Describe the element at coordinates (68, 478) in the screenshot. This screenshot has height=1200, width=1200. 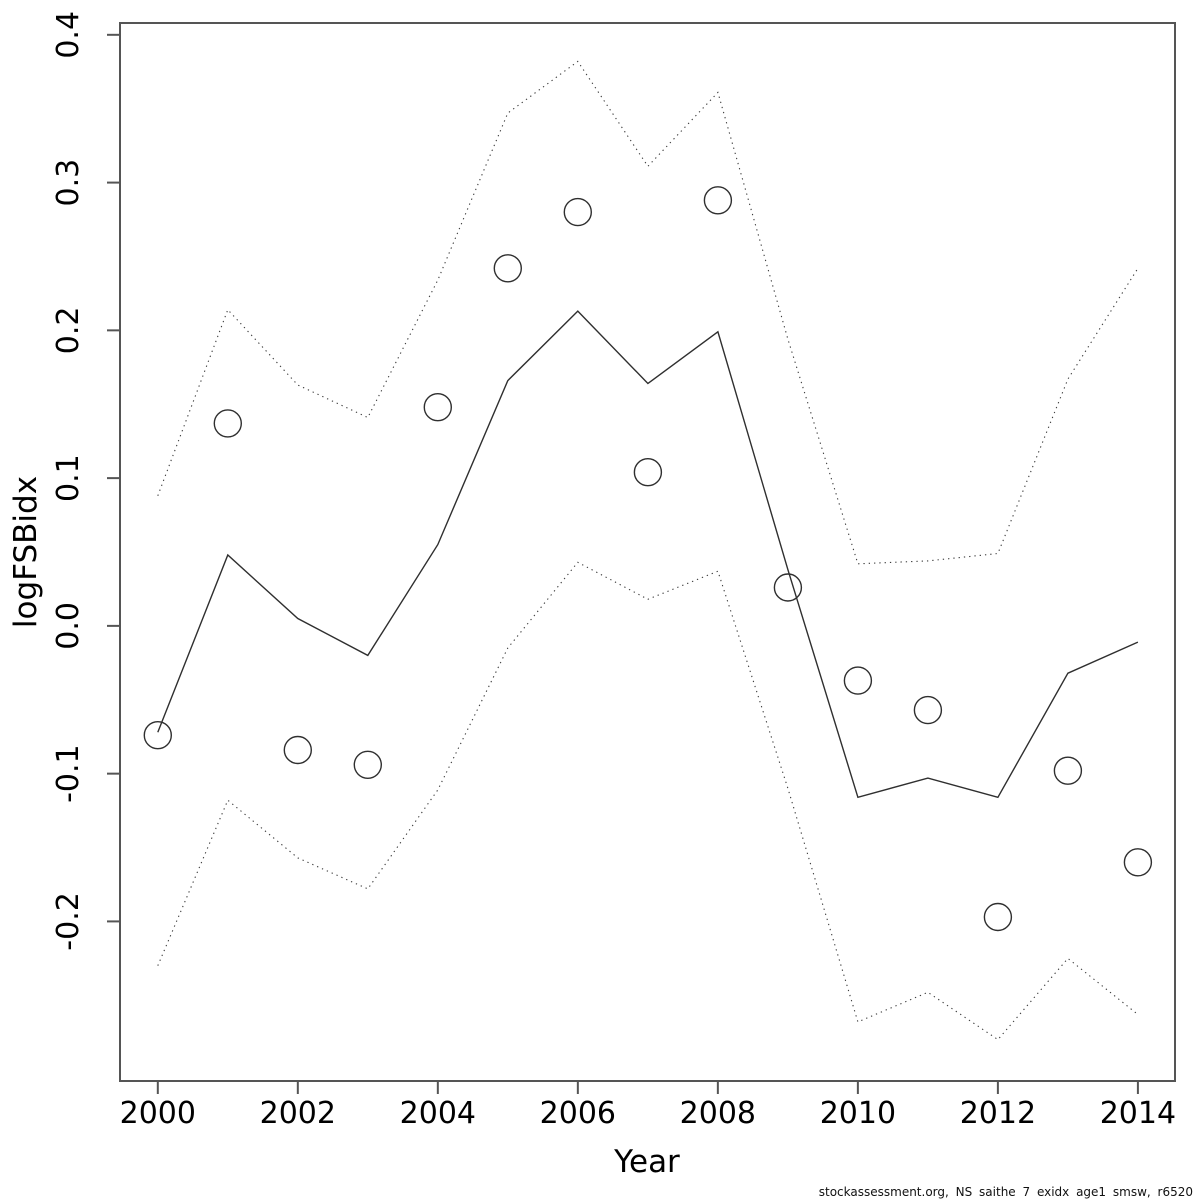
I see `y-tick-label: 0.1` at that location.